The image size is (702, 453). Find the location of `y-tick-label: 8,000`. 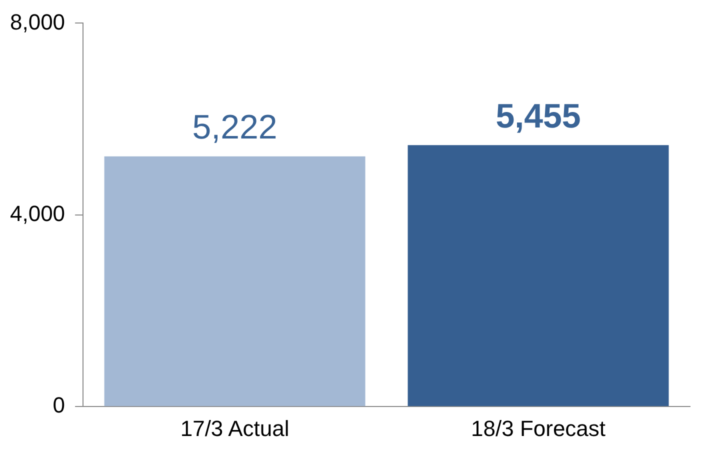

y-tick-label: 8,000 is located at coordinates (38, 21).